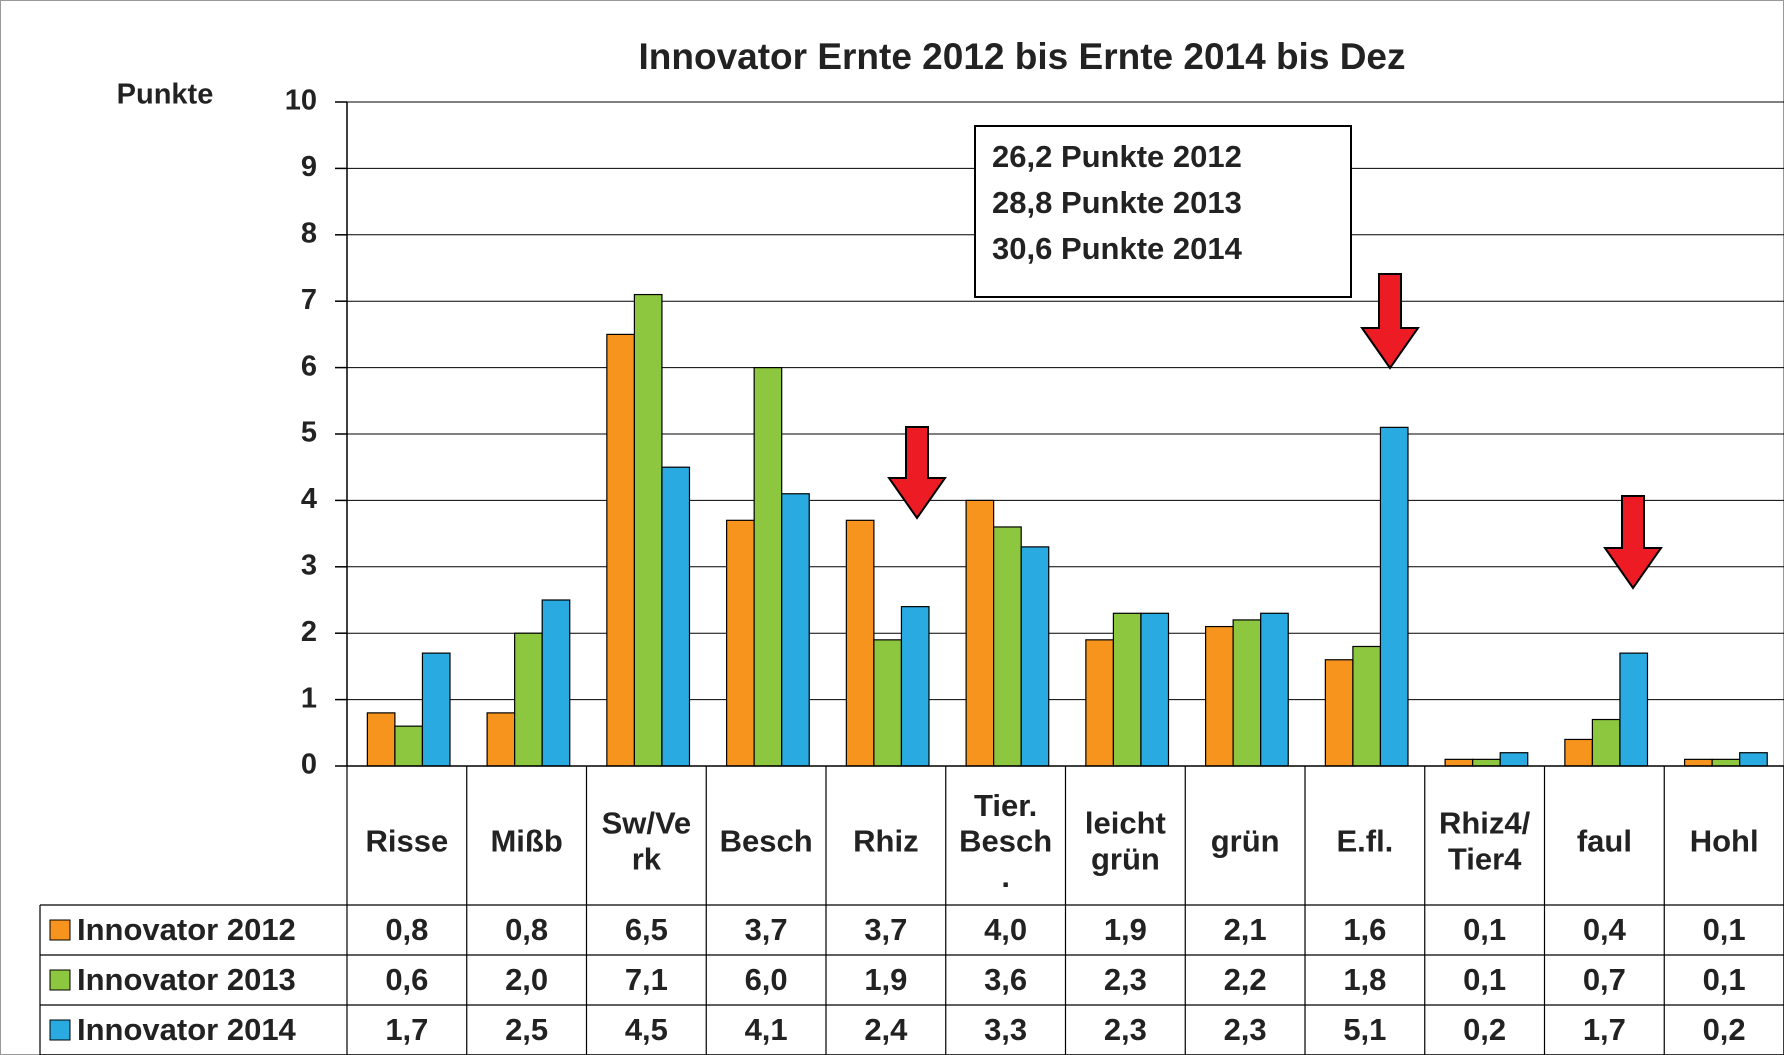 This screenshot has width=1784, height=1055. Describe the element at coordinates (1364, 929) in the screenshot. I see `table-value: 1,6` at that location.